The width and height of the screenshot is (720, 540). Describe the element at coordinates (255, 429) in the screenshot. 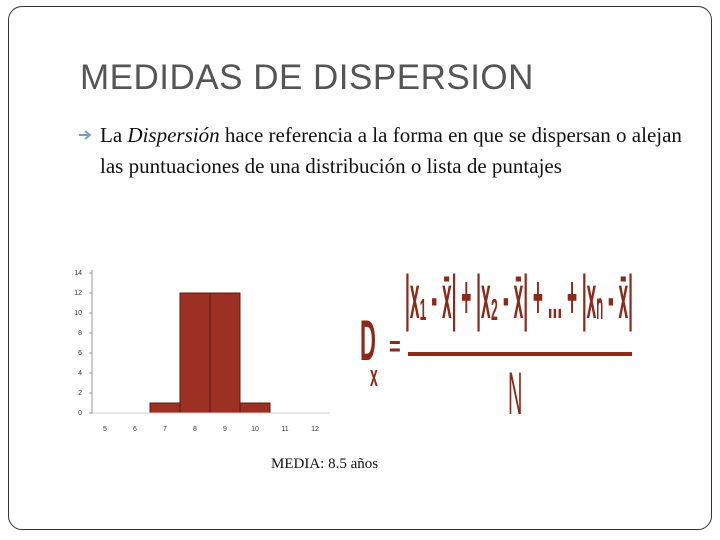

I see `x-tick-label: 10` at that location.